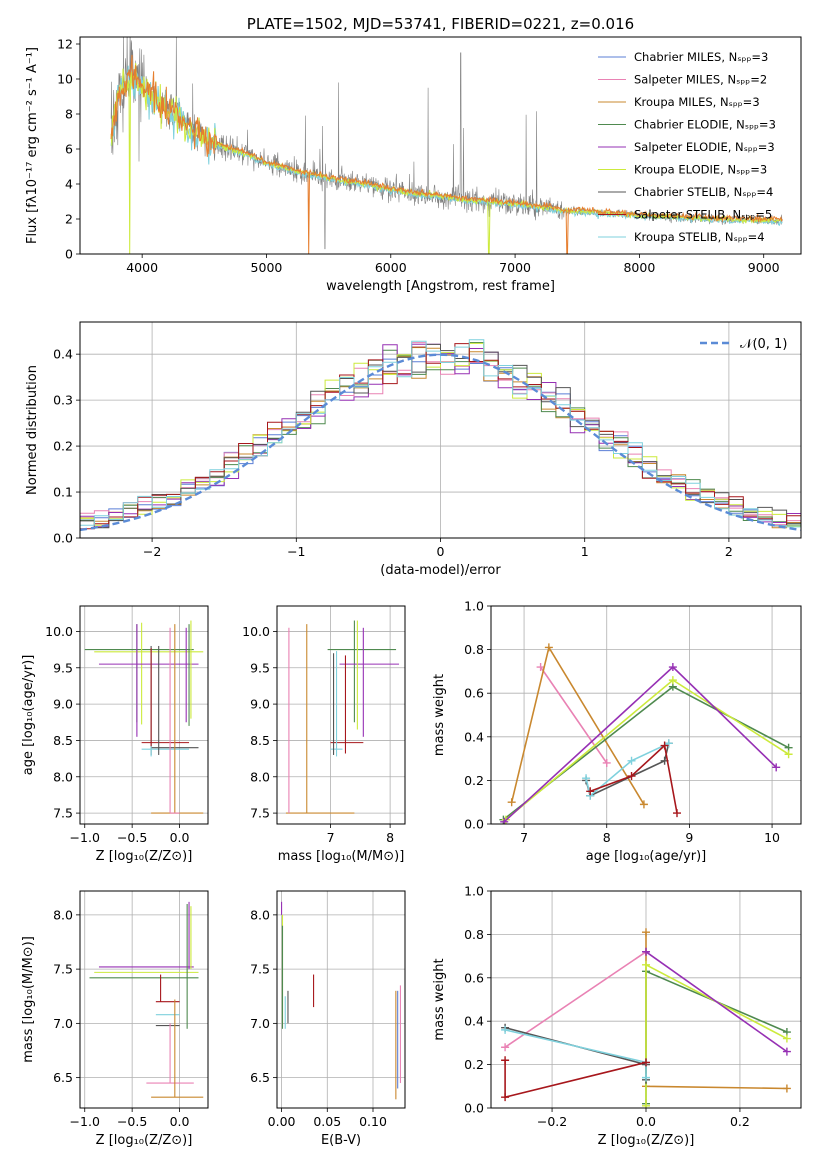  What do you see at coordinates (440, 286) in the screenshot?
I see `x-axis-label: wavelength [Angstrom, rest frame]` at bounding box center [440, 286].